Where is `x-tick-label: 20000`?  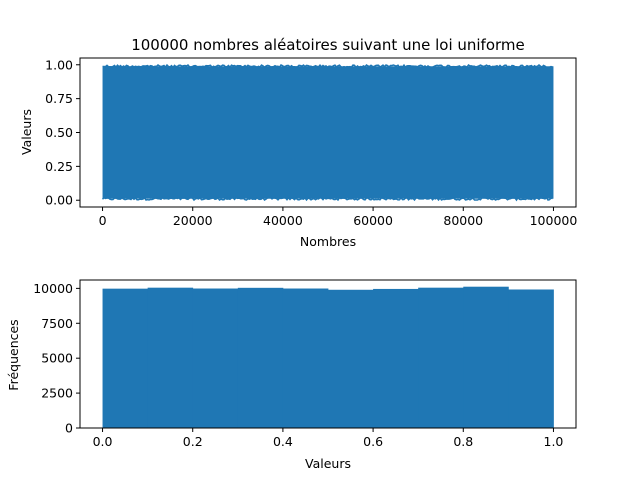 x-tick-label: 20000 is located at coordinates (193, 220).